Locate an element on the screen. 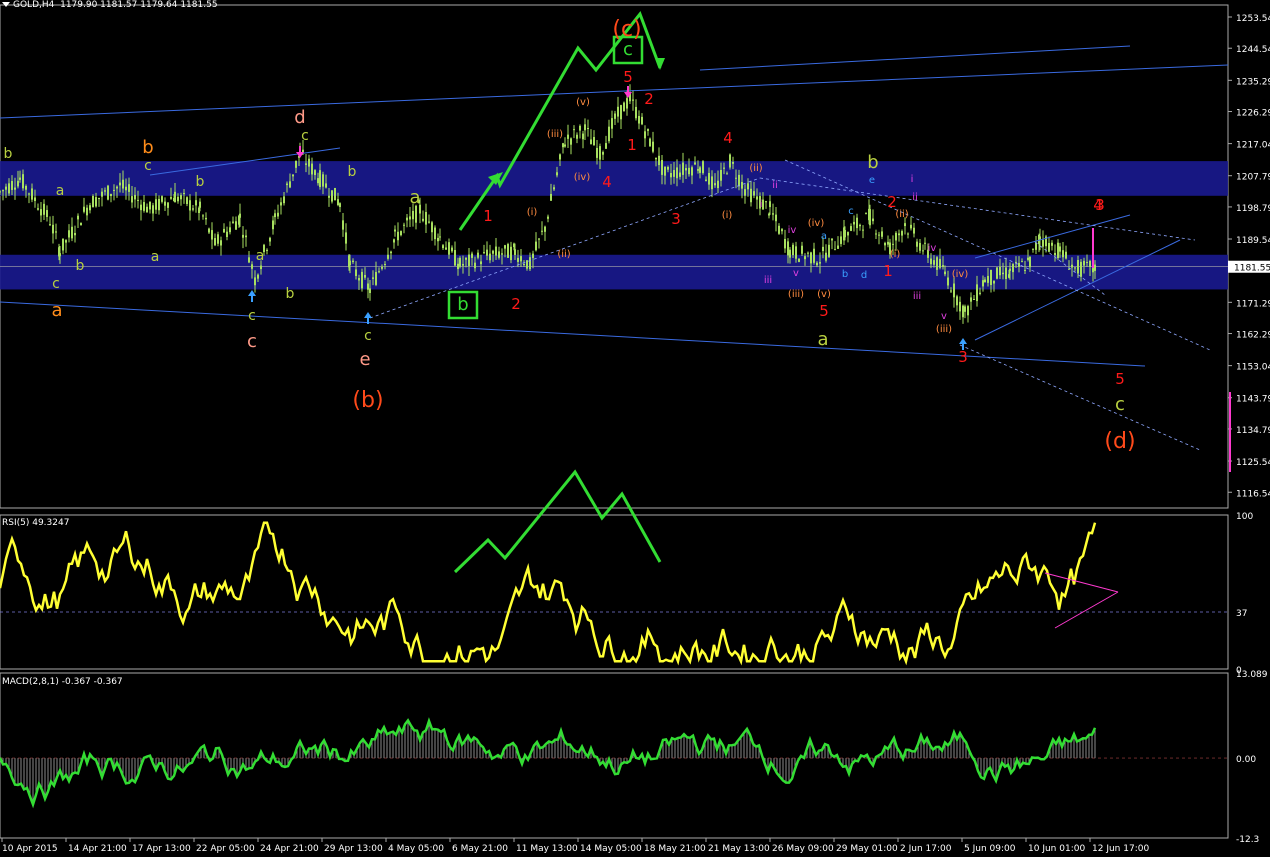 This screenshot has width=1270, height=857. time-tick-label: 17 Apr 13:00 is located at coordinates (161, 849).